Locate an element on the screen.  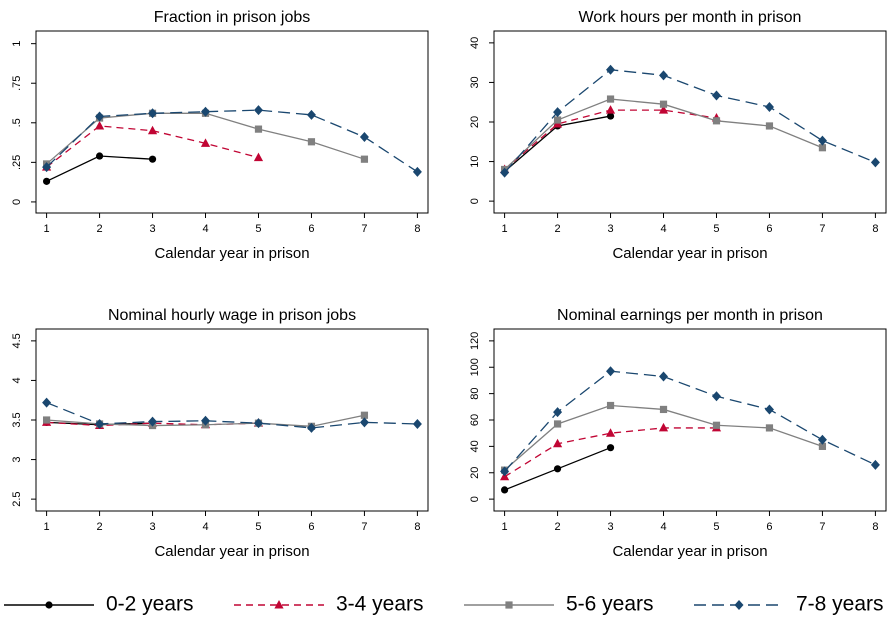
x-tick-label: 3 is located at coordinates (152, 229).